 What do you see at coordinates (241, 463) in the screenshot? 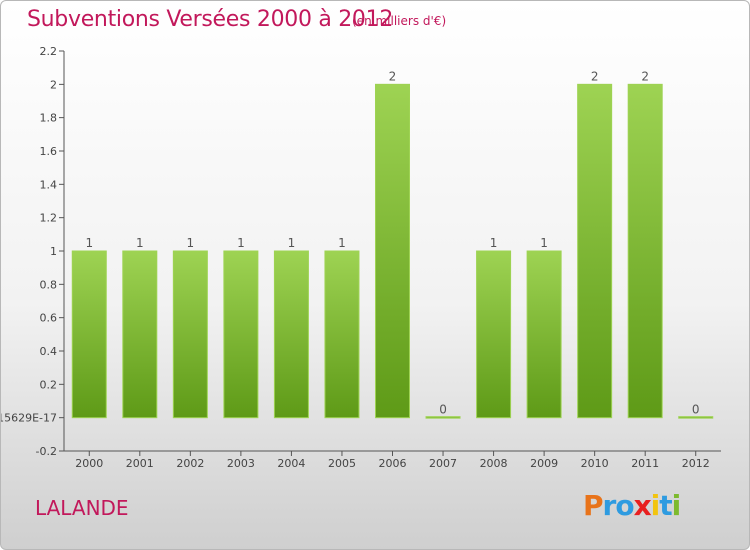
I see `x-tick-label: 2003` at bounding box center [241, 463].